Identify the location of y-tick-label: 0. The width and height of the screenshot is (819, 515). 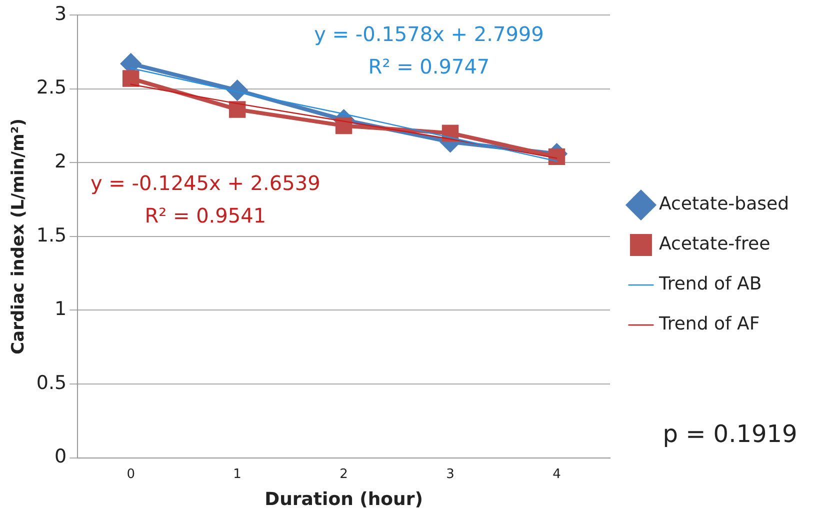
(60, 457).